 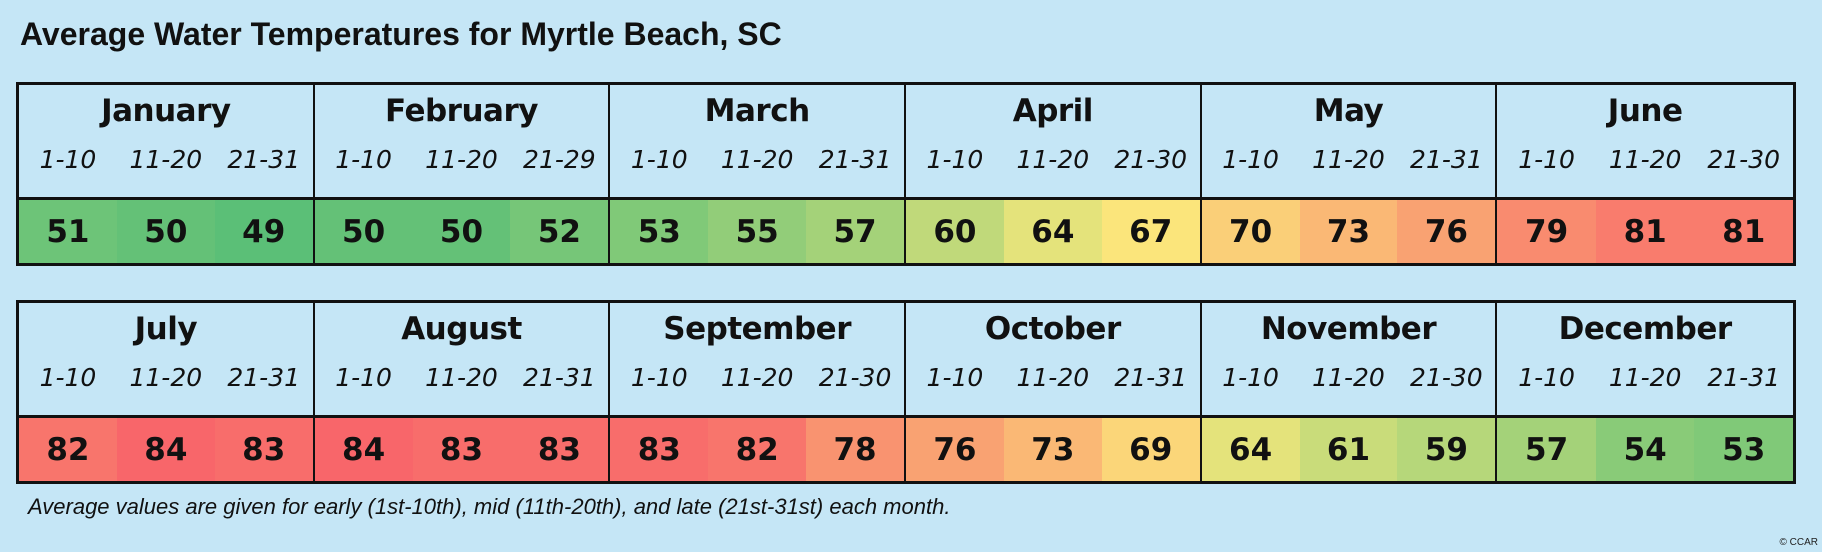 I want to click on temperature-cell: 78, so click(x=855, y=449).